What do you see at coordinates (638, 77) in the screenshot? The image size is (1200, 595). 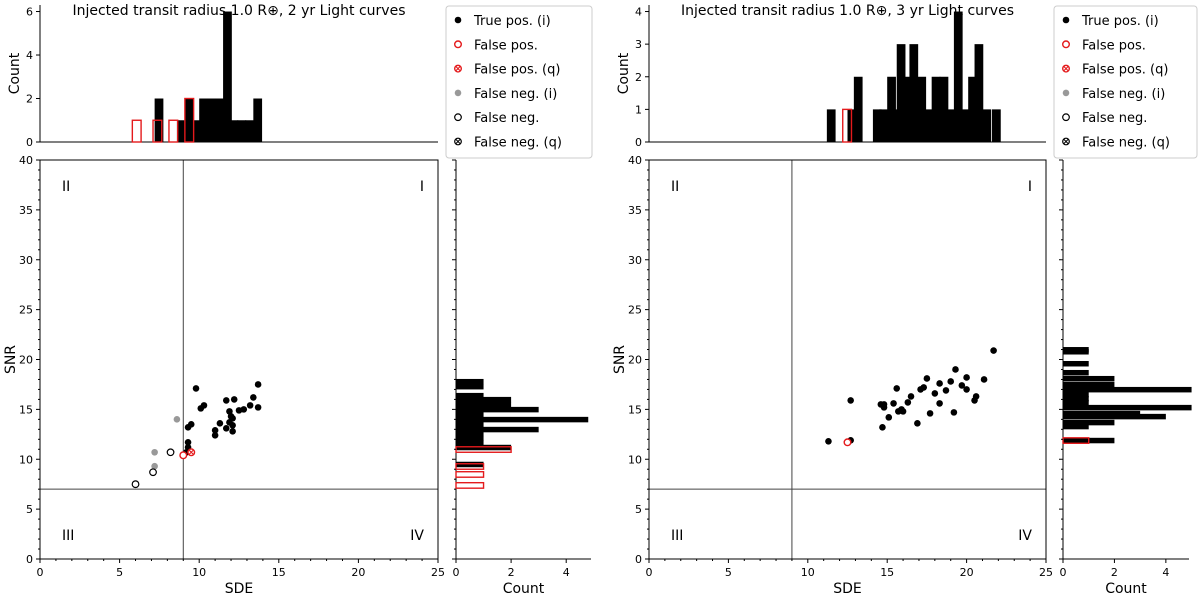 I see `top-hist-y-tick-label: 2` at bounding box center [638, 77].